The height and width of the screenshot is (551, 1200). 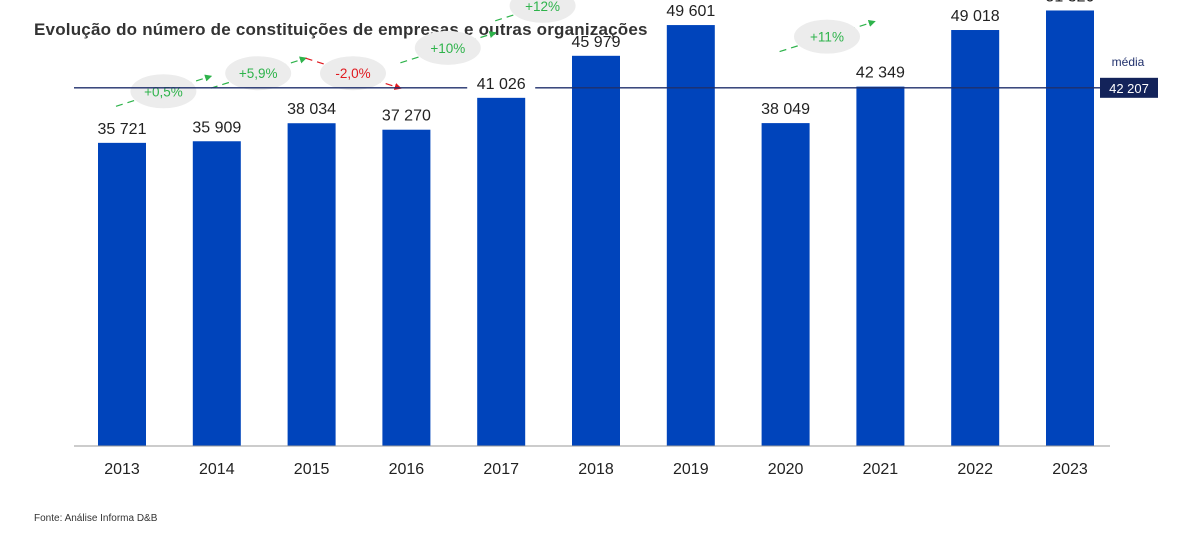 I want to click on bar-2014, so click(x=216, y=294).